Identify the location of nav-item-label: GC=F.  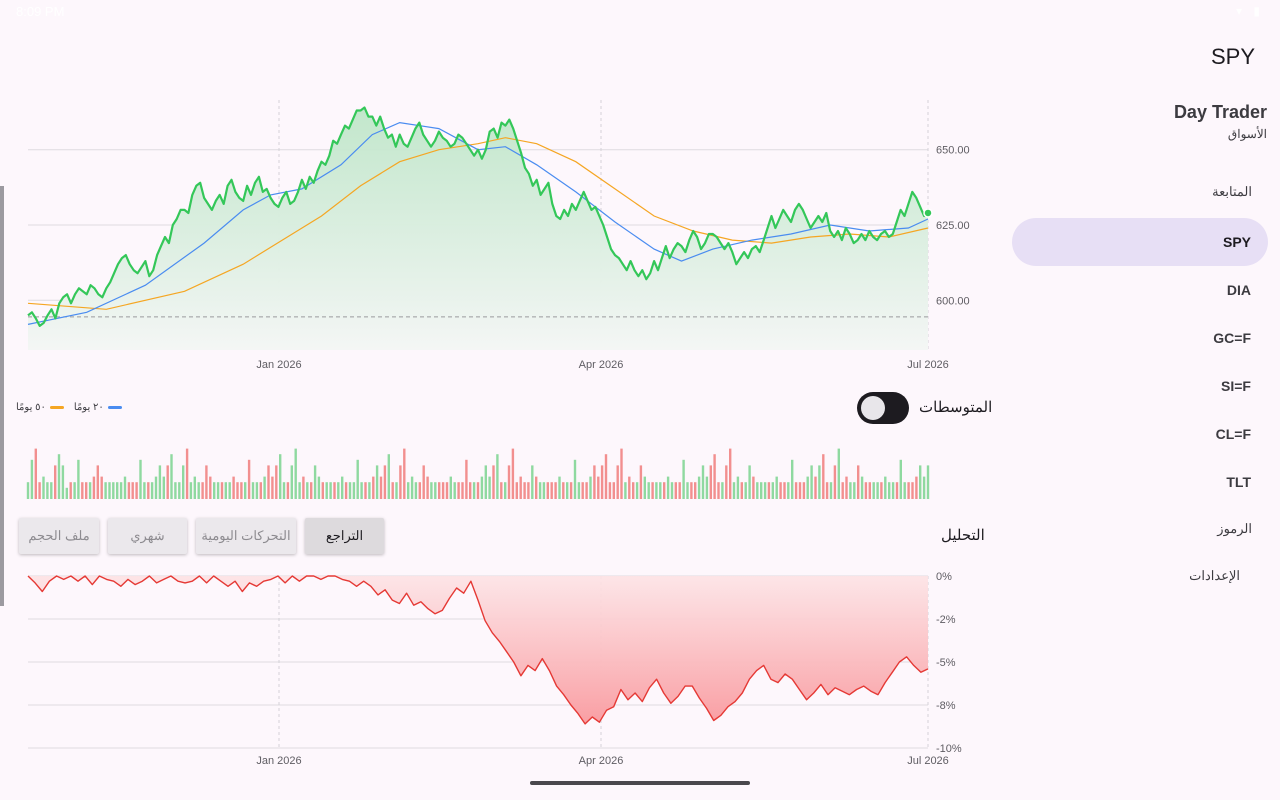
(1232, 338).